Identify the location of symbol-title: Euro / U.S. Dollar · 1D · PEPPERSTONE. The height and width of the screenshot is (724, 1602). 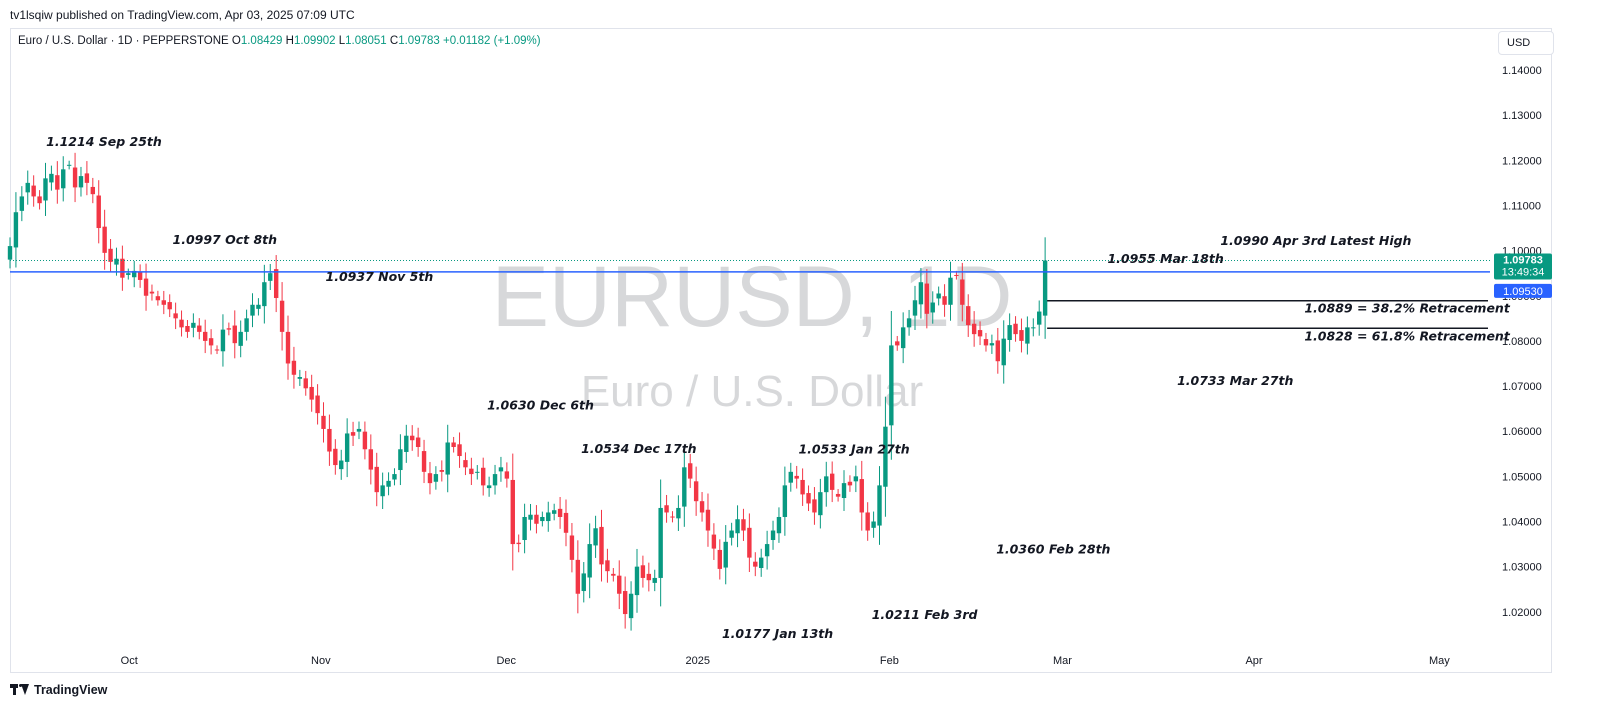
(123, 41).